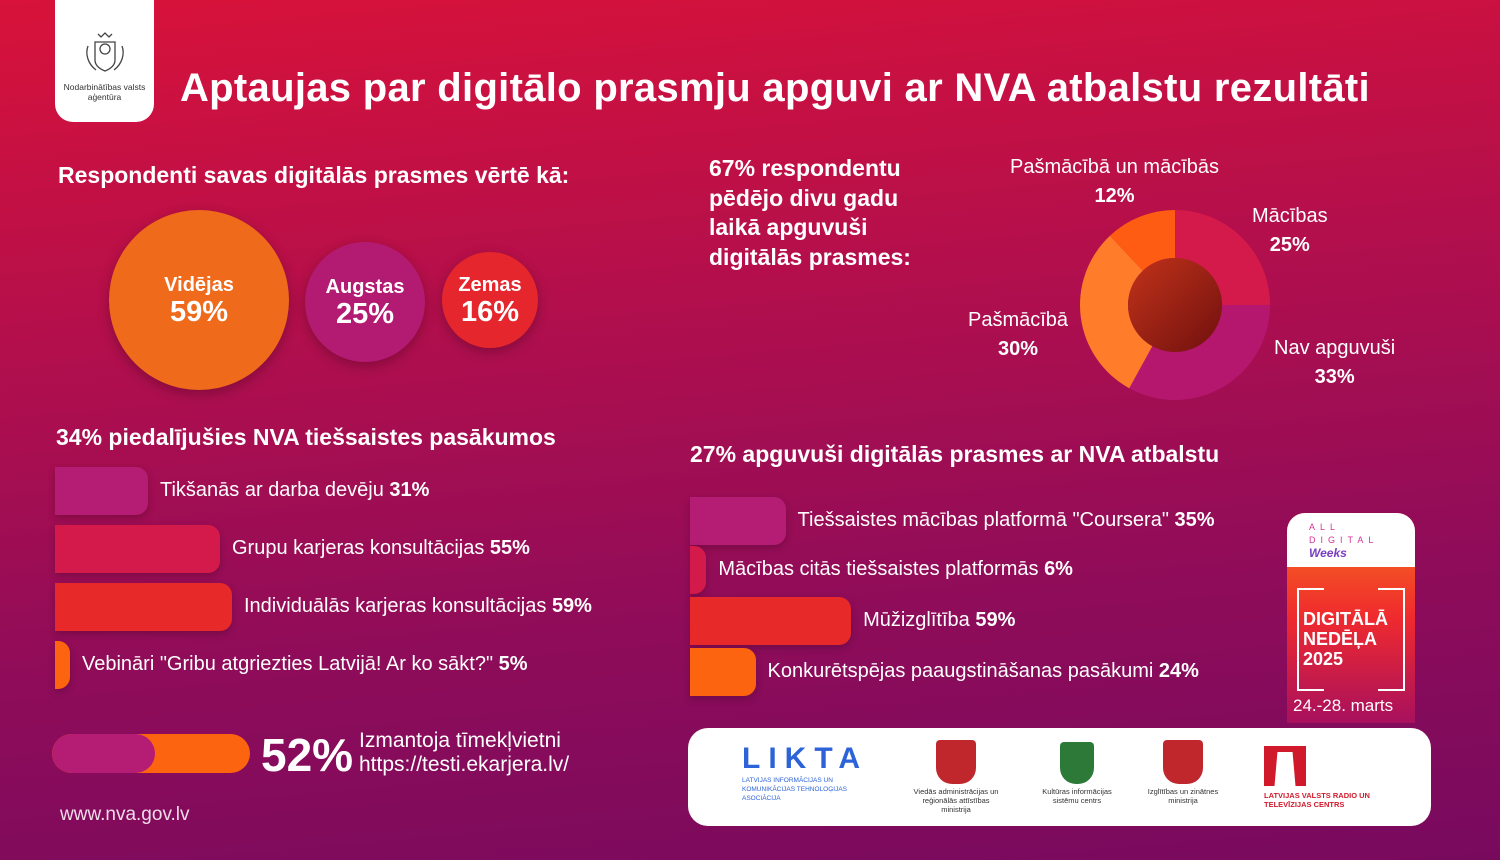 The height and width of the screenshot is (860, 1500). Describe the element at coordinates (307, 755) in the screenshot. I see `website-use-percent: 52%` at that location.